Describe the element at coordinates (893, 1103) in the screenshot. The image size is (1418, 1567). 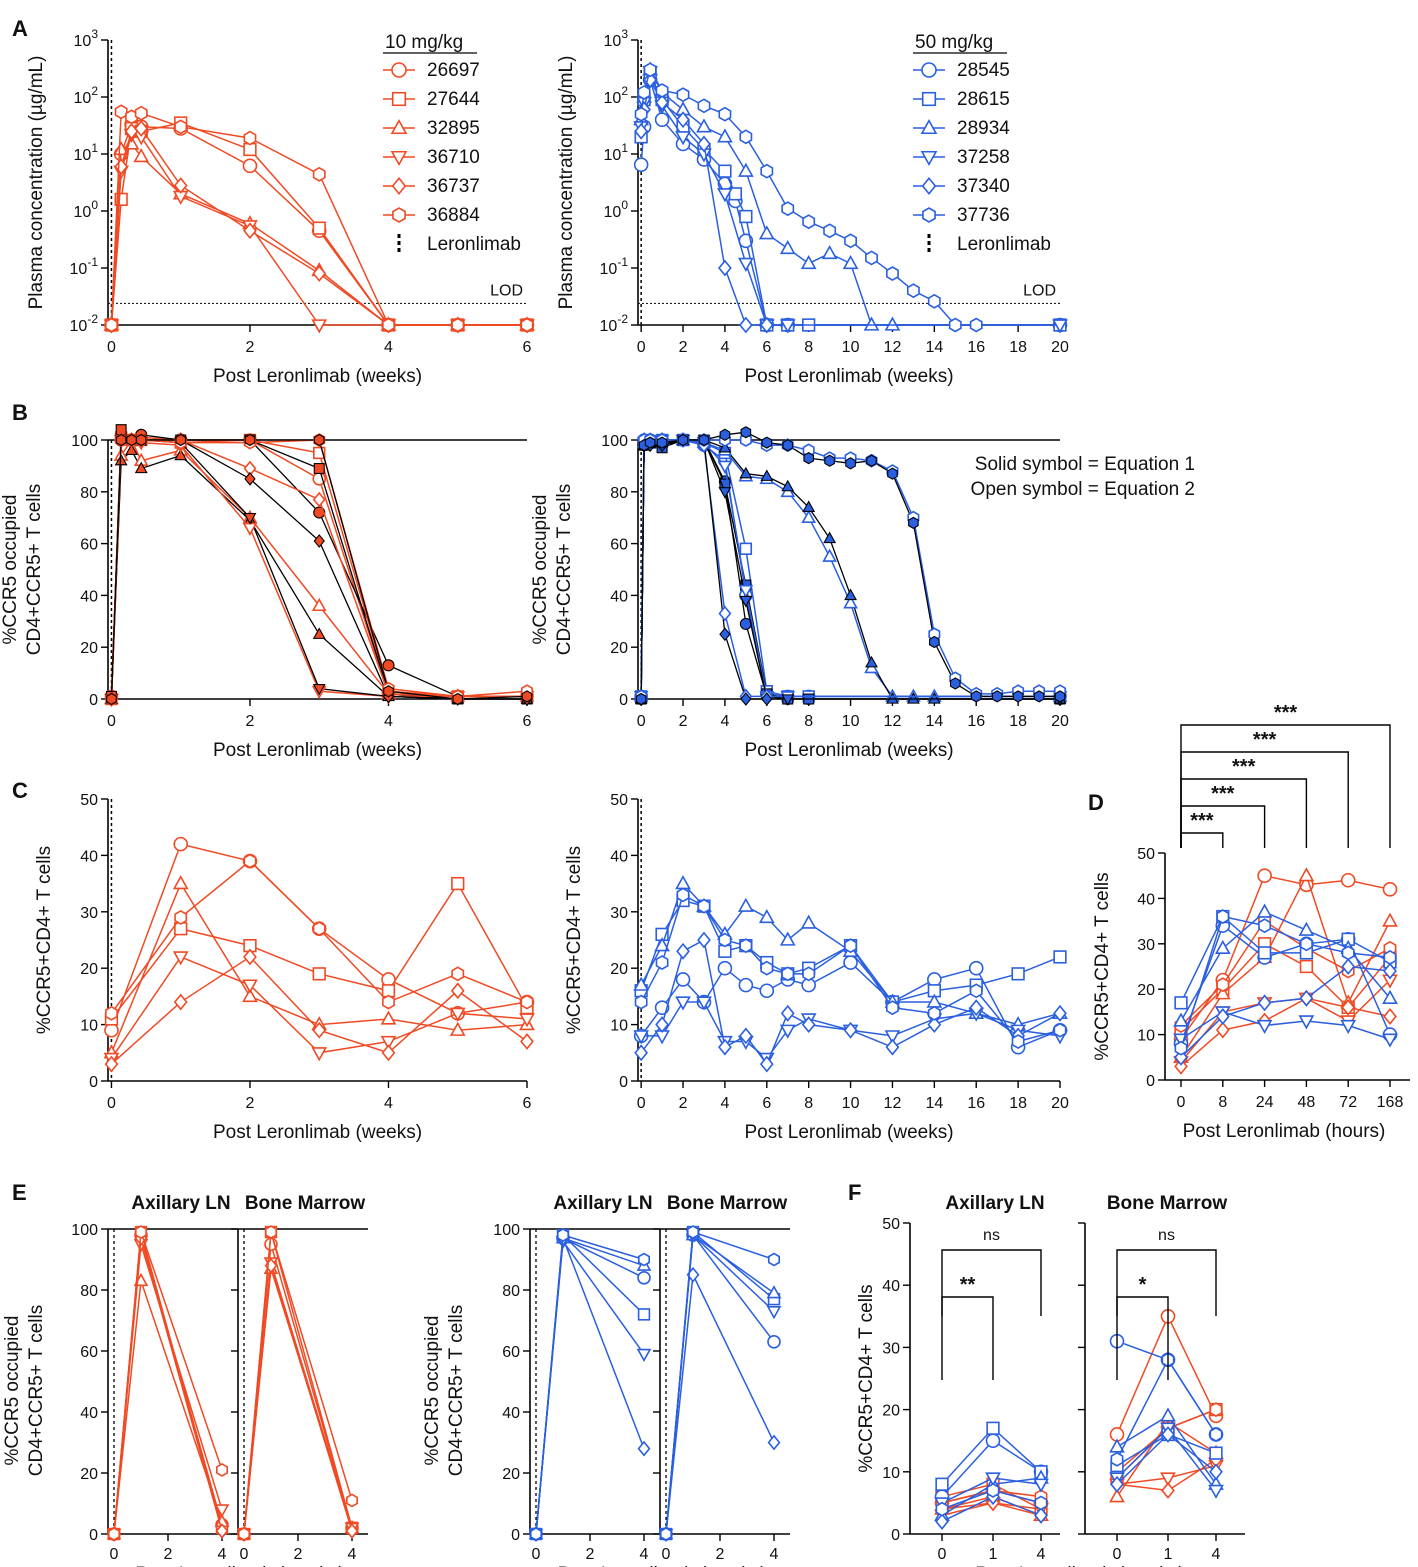
I see `C2-x-tick-label: 12` at that location.